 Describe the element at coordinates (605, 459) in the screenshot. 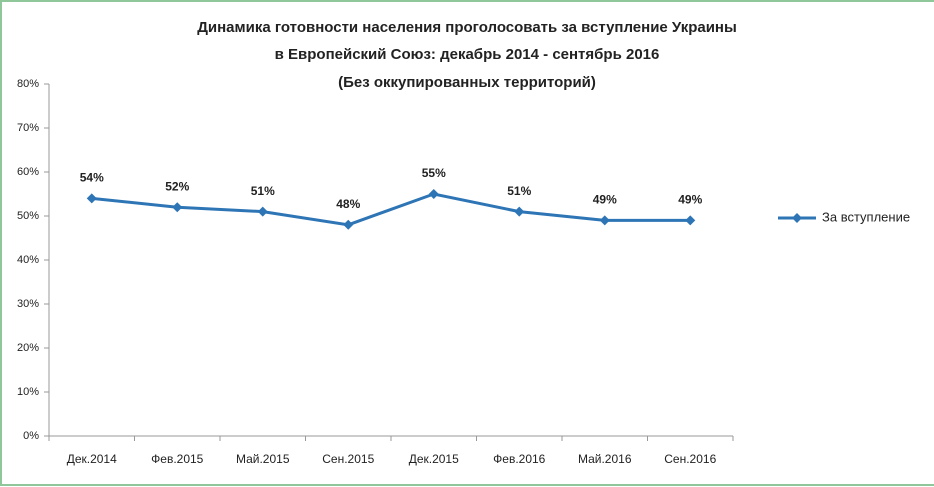

I see `x-tick-label: Май.2016` at that location.